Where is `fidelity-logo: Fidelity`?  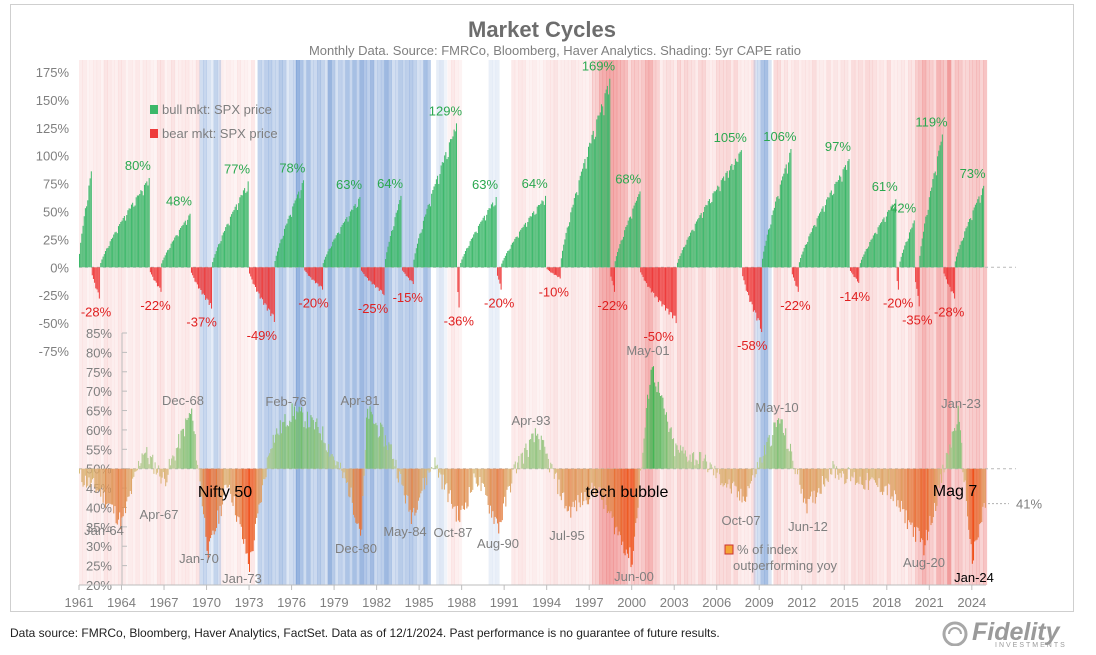
fidelity-logo: Fidelity is located at coordinates (1016, 632).